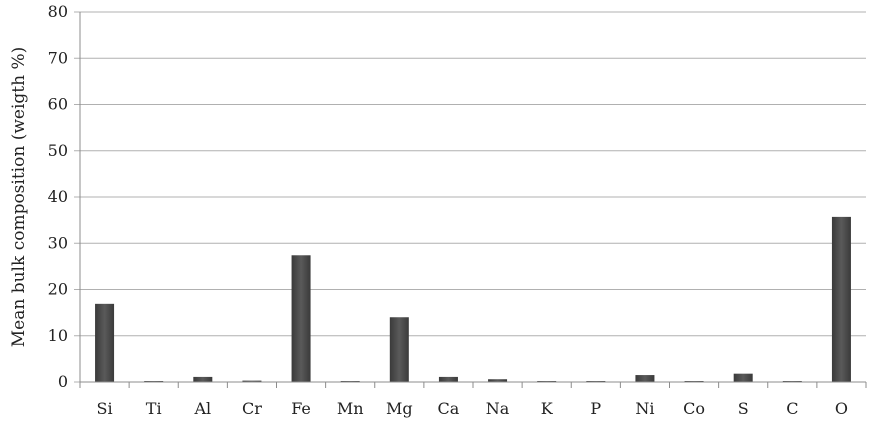  Describe the element at coordinates (743, 377) in the screenshot. I see `bar-s` at that location.